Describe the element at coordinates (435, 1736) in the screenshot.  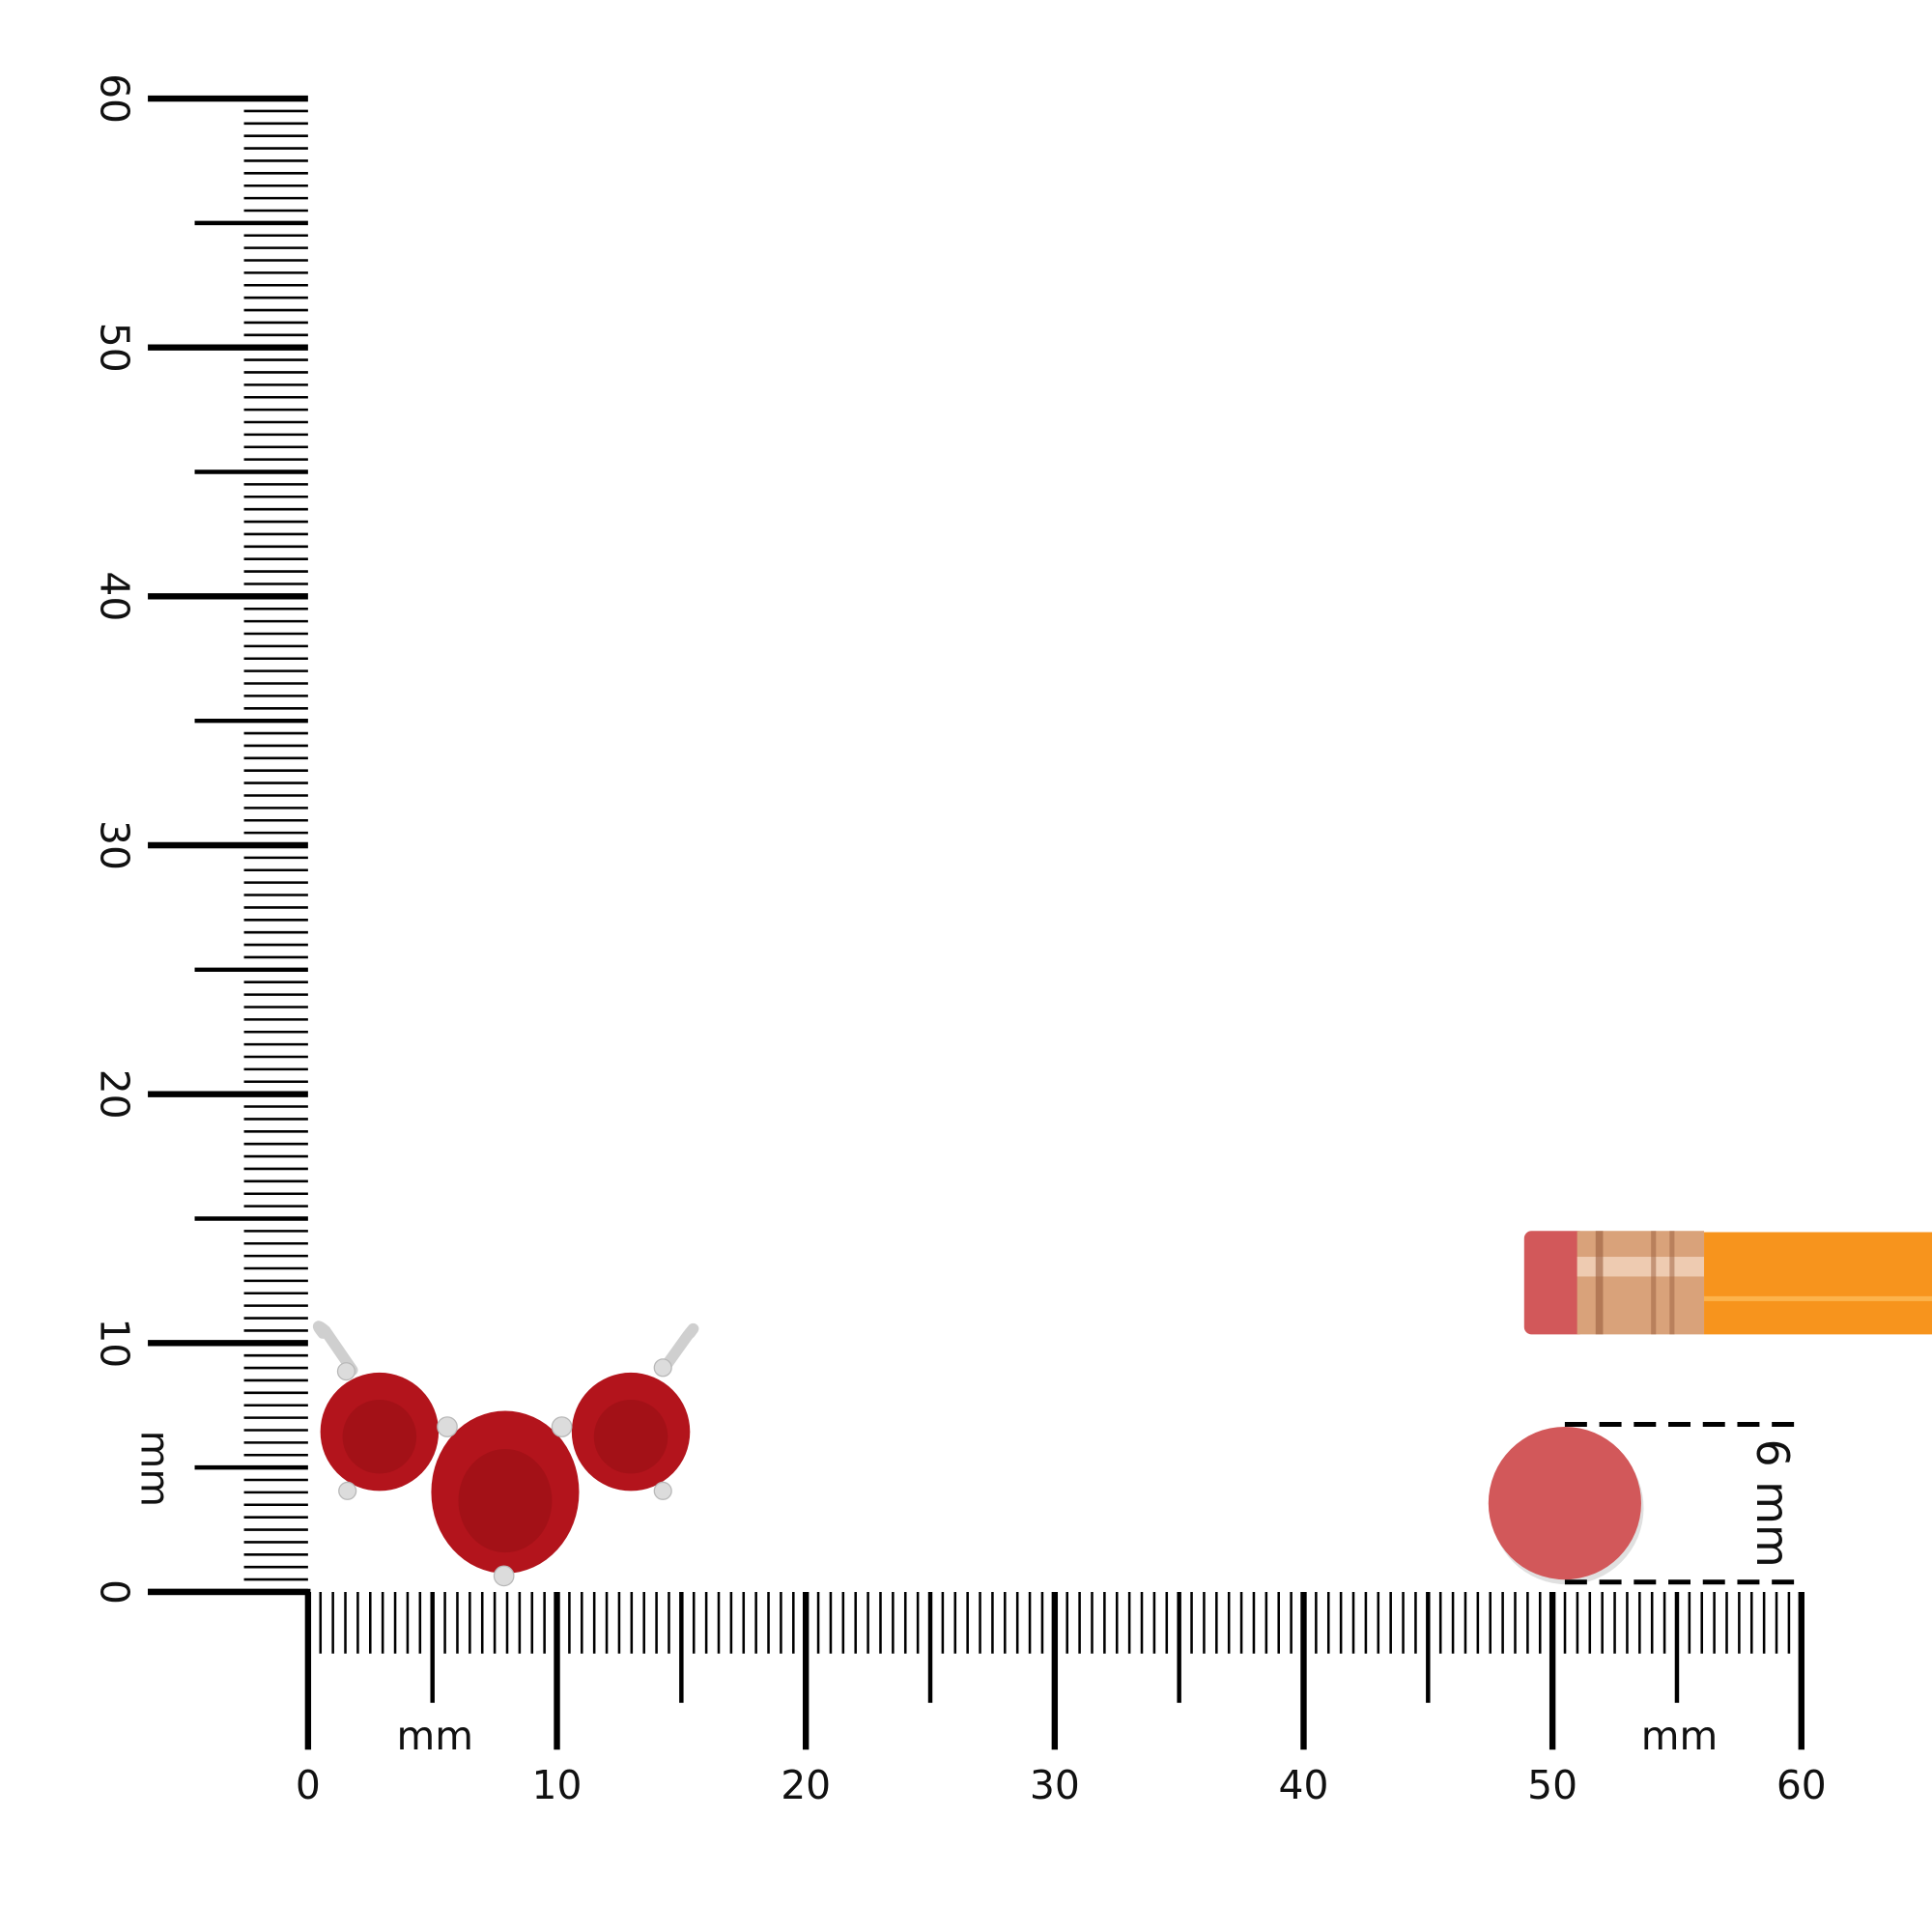
I see `x-unit-label-left: mm` at that location.